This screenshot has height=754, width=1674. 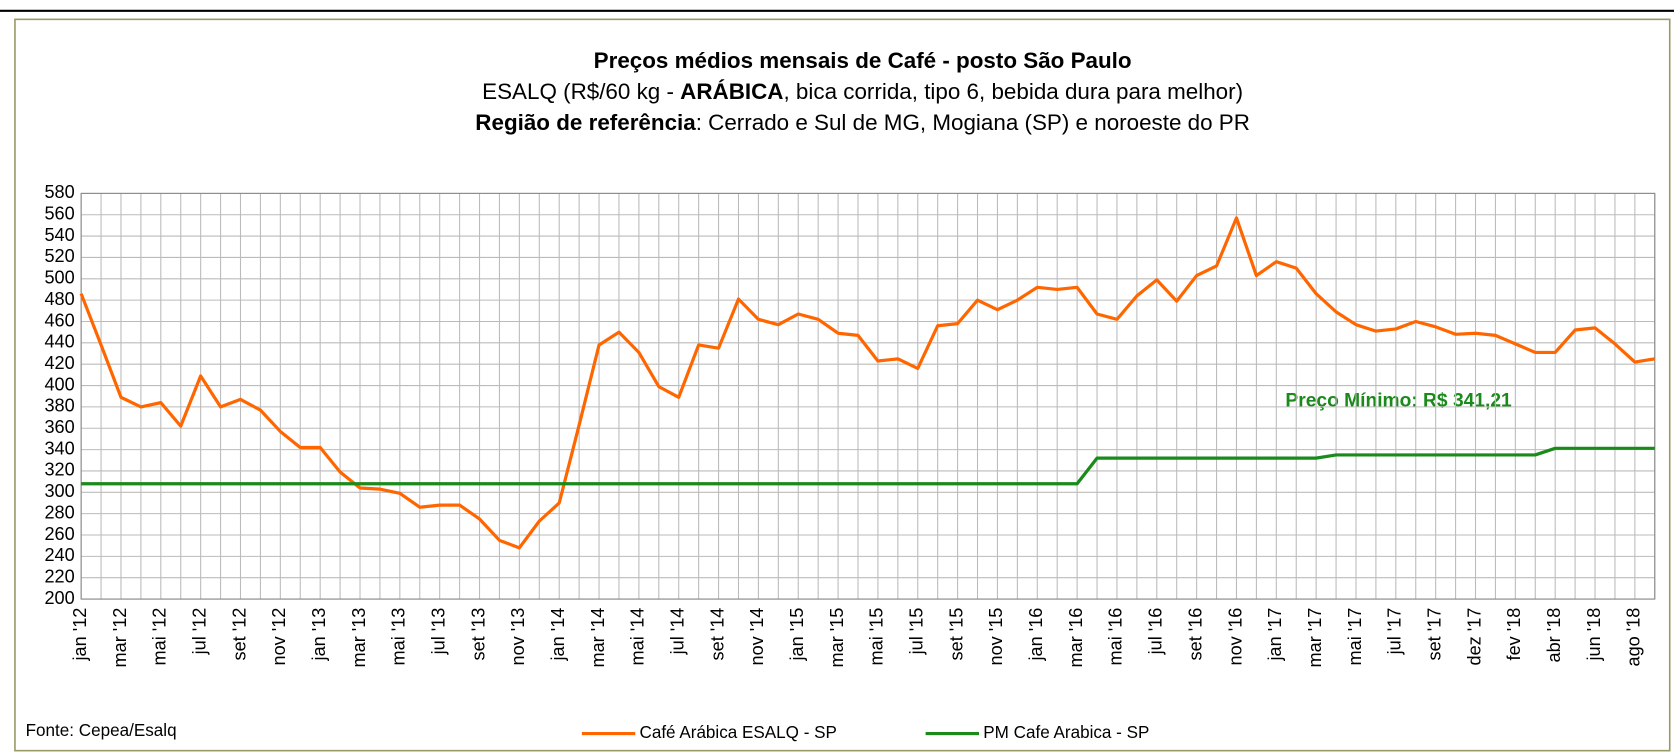 What do you see at coordinates (239, 634) in the screenshot?
I see `x-tick-label: set '12` at bounding box center [239, 634].